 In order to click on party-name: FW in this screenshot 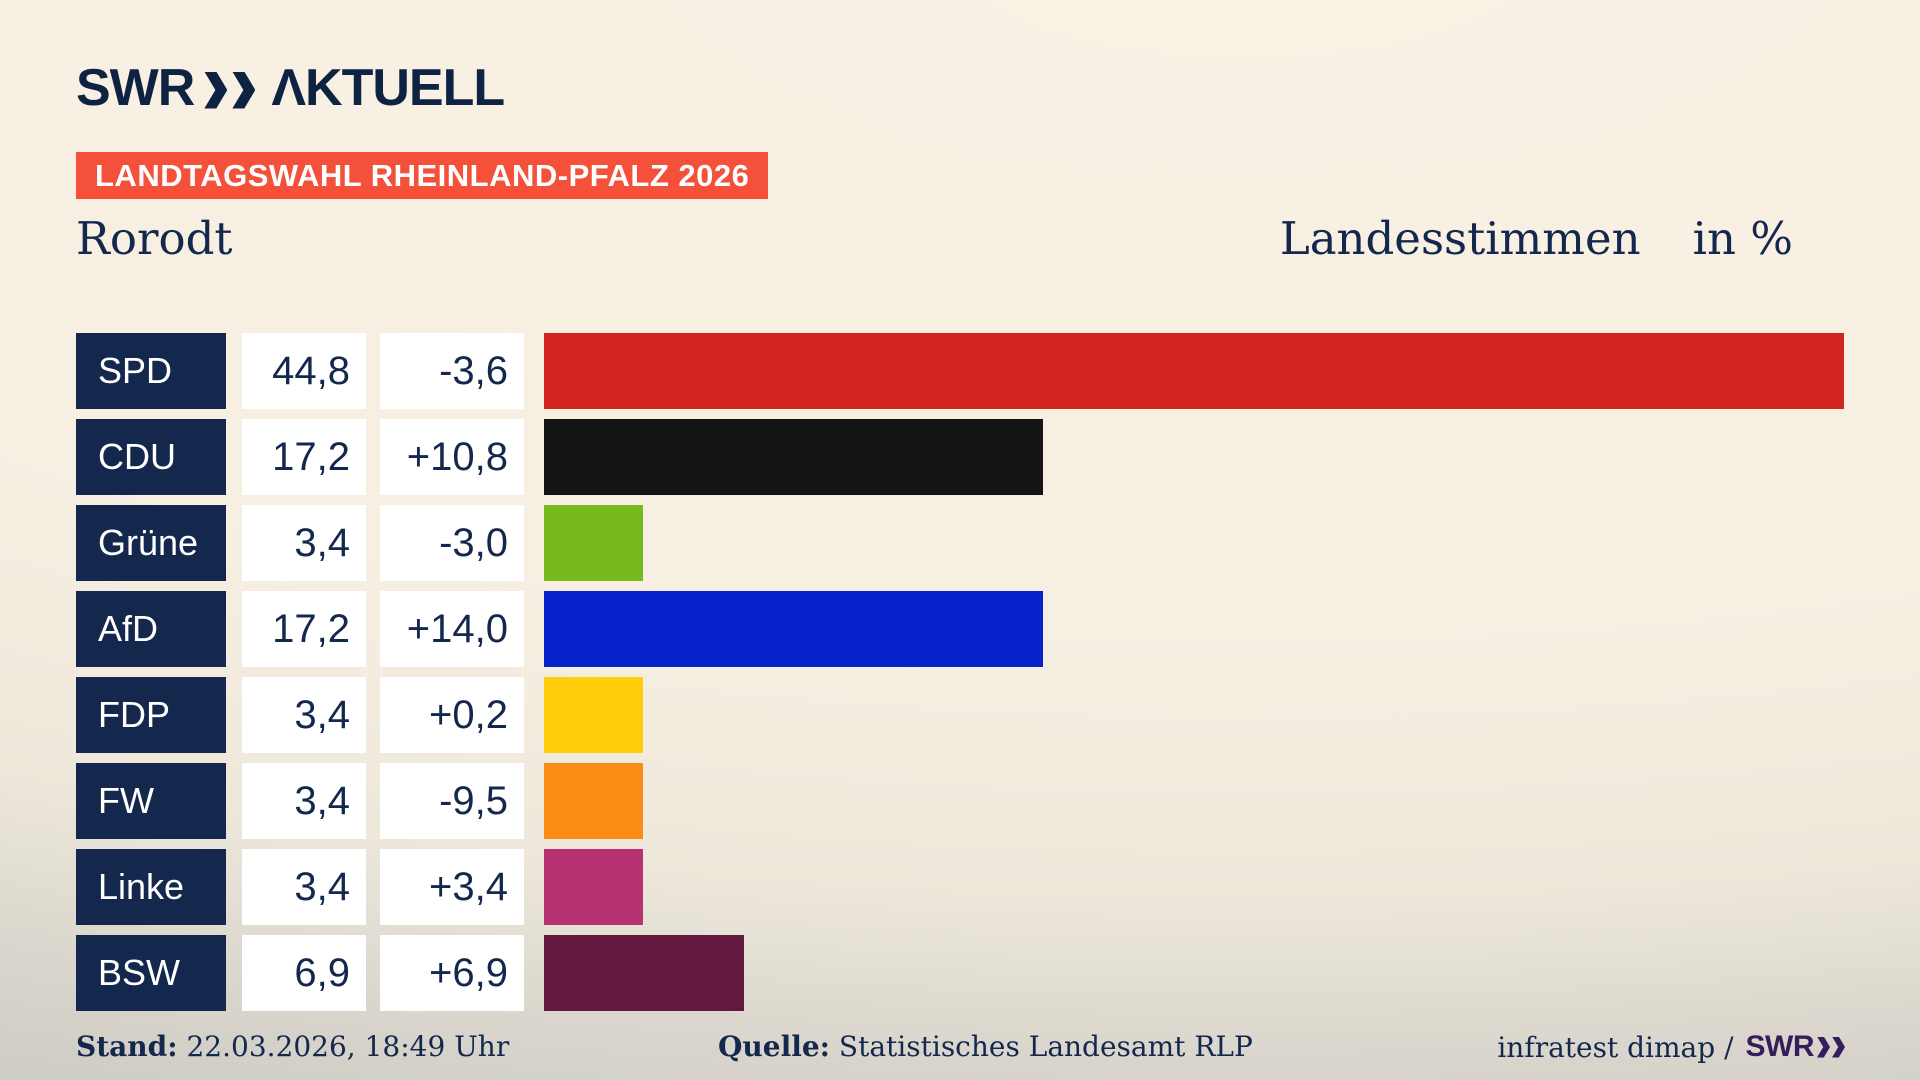, I will do `click(151, 801)`.